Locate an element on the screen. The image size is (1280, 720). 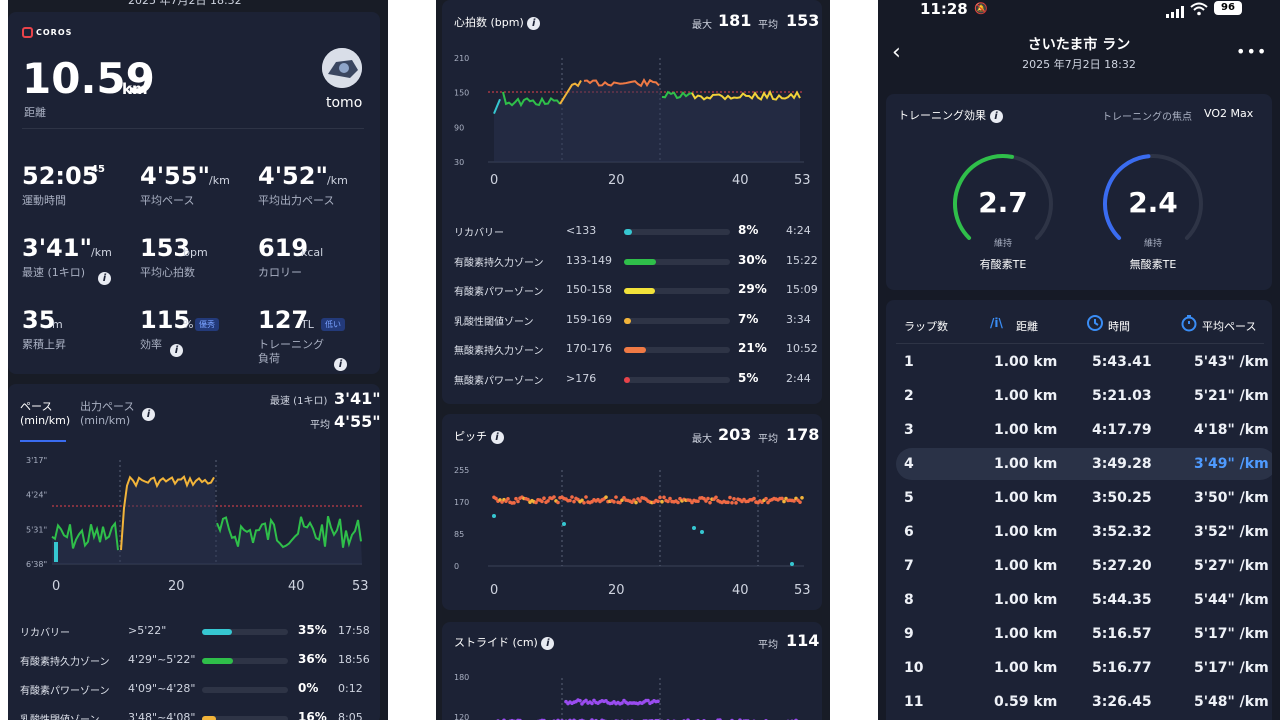
lap-row: 9 1.00 km 5:16.57 5'17" /km is located at coordinates (1084, 634).